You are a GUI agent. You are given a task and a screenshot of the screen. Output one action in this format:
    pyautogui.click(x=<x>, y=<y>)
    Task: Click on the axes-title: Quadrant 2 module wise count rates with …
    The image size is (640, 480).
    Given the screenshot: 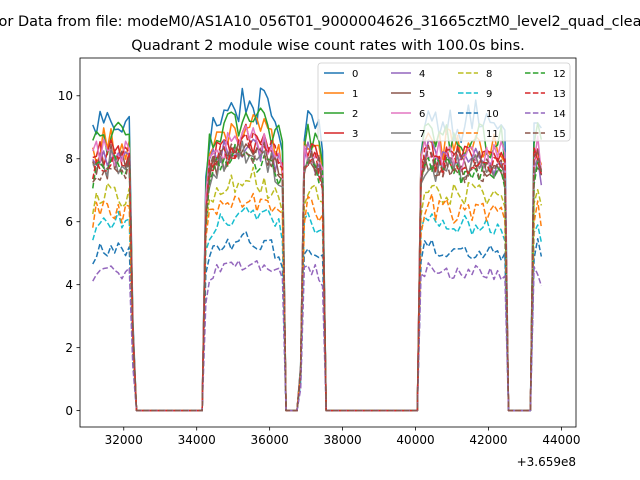 What is the action you would take?
    pyautogui.click(x=328, y=46)
    